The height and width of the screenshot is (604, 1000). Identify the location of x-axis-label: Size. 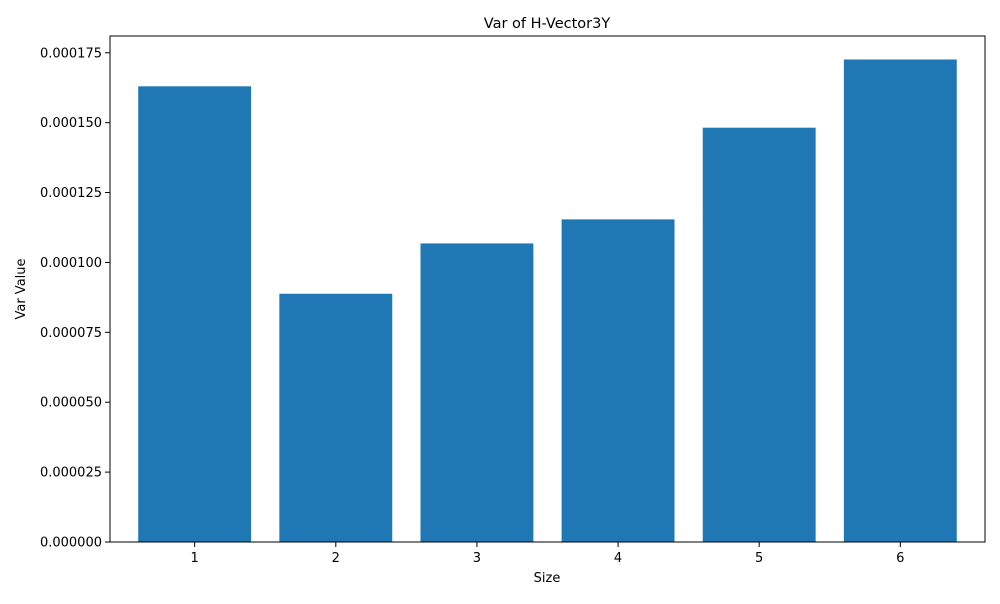
(547, 578).